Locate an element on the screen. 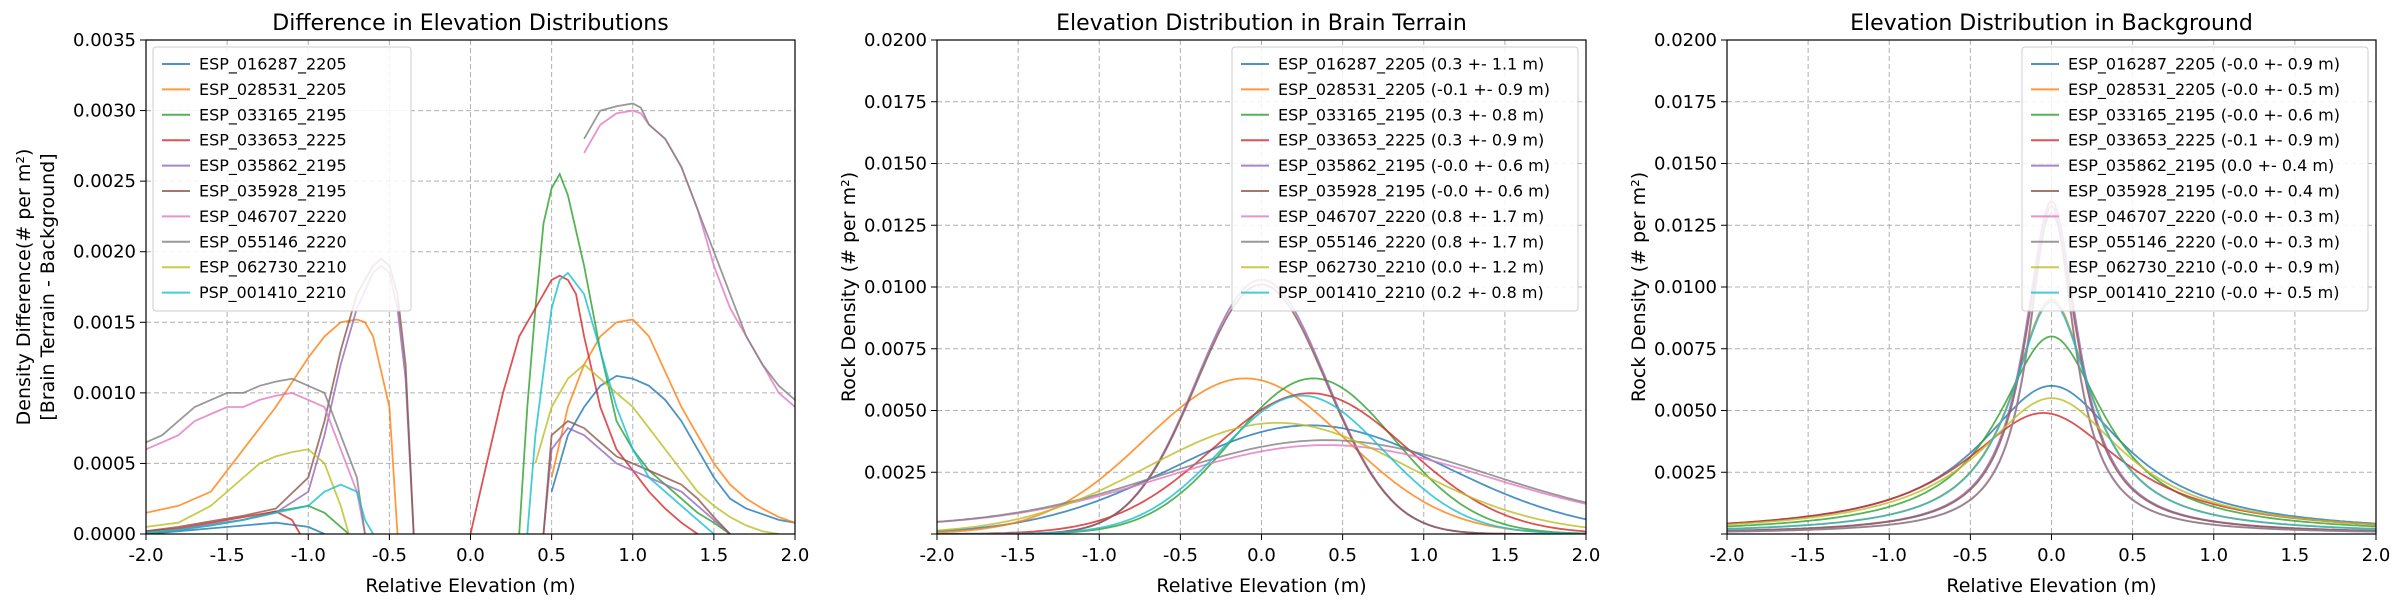 This screenshot has width=2400, height=600. legend-entry: ESP_055146_2220 (0.8 +- 1.7 m) is located at coordinates (1411, 242).